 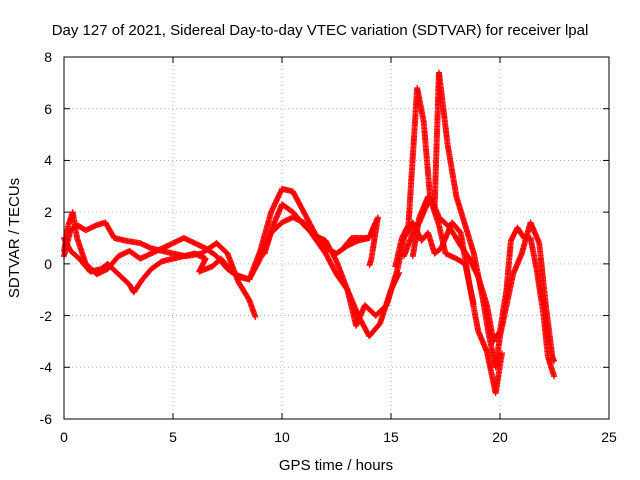 I want to click on y-tick-label: 0, so click(x=48, y=264).